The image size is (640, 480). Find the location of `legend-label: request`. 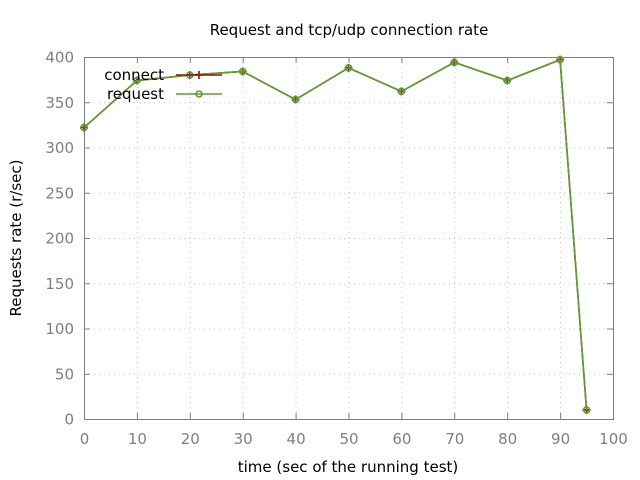

legend-label: request is located at coordinates (135, 94).